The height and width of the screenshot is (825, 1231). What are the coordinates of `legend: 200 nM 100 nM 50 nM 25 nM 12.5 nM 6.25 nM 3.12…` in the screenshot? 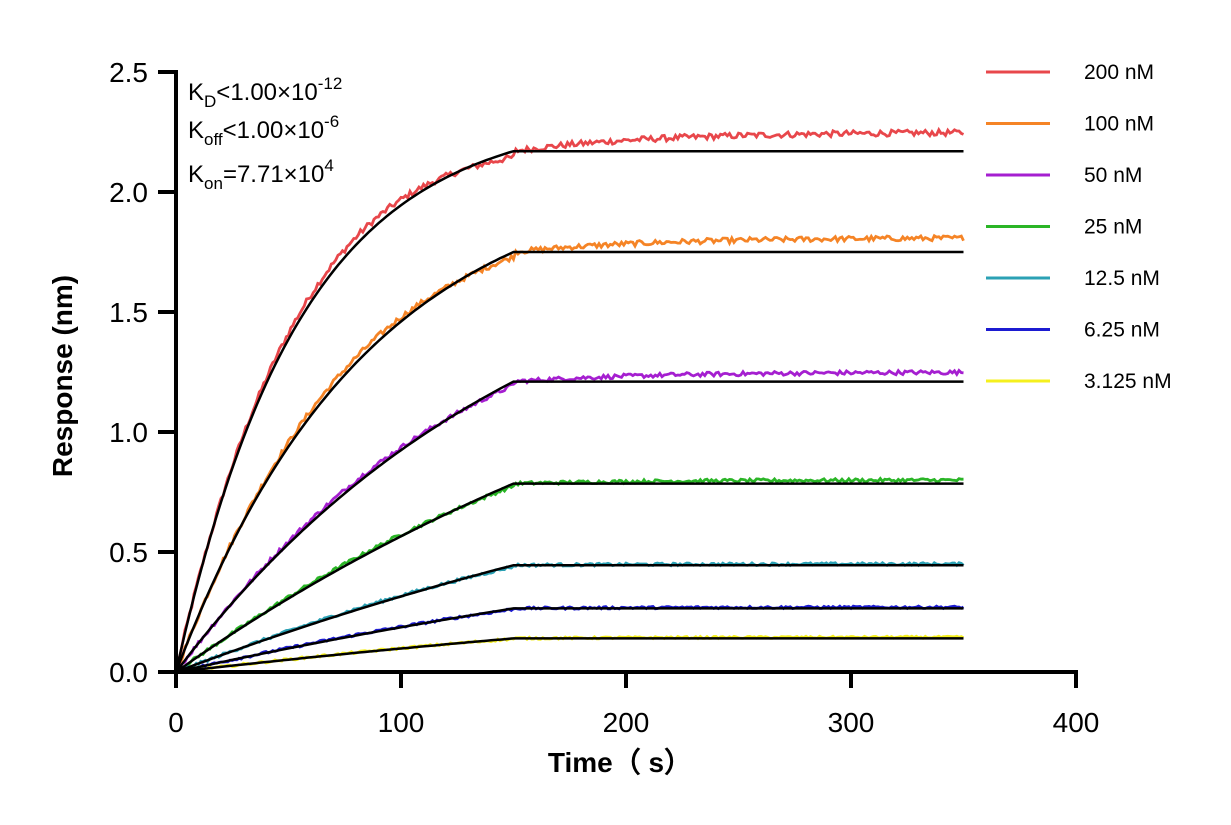 It's located at (1079, 227).